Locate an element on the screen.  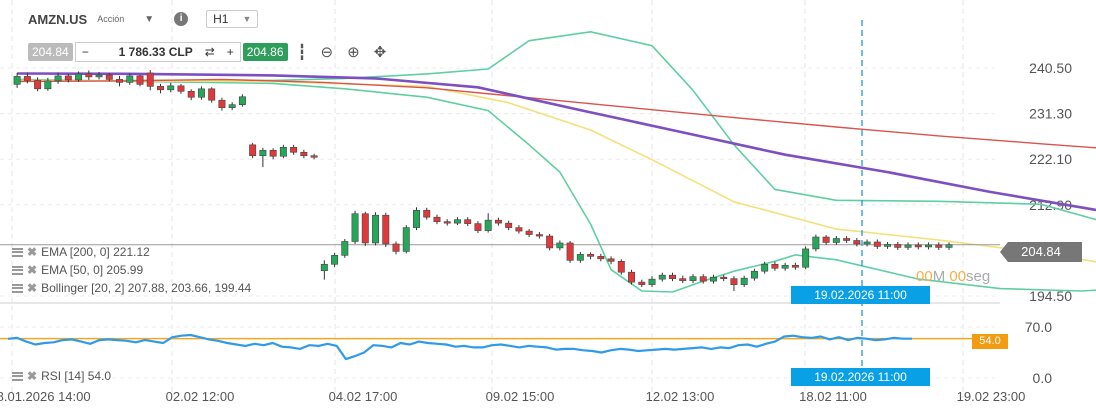
zoom-in-icon: ⊕ is located at coordinates (353, 52).